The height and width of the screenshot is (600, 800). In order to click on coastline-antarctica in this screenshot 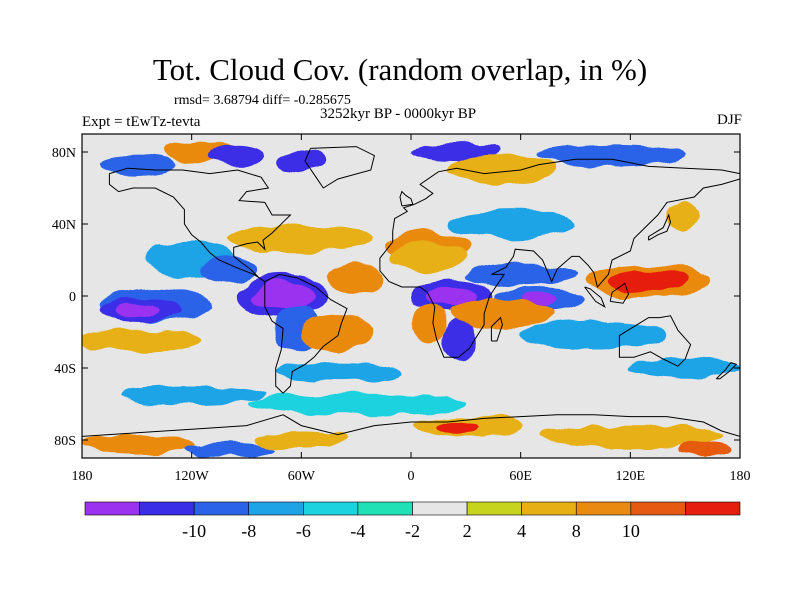, I will do `click(411, 425)`.